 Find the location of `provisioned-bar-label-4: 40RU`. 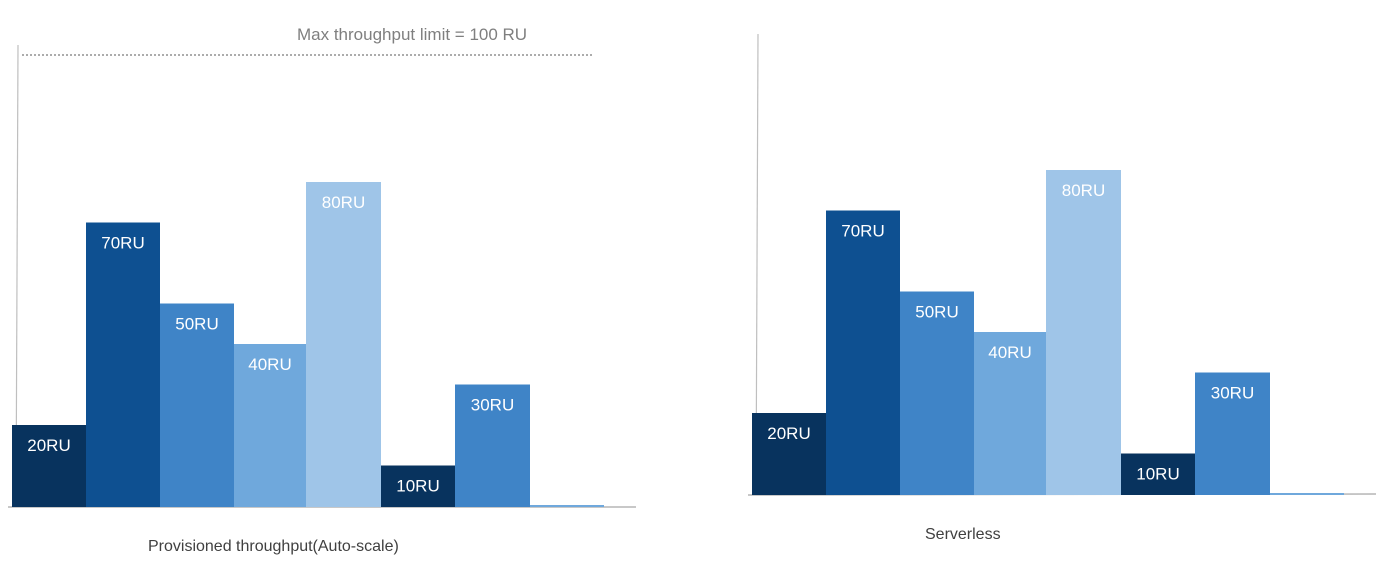

provisioned-bar-label-4: 40RU is located at coordinates (269, 364).